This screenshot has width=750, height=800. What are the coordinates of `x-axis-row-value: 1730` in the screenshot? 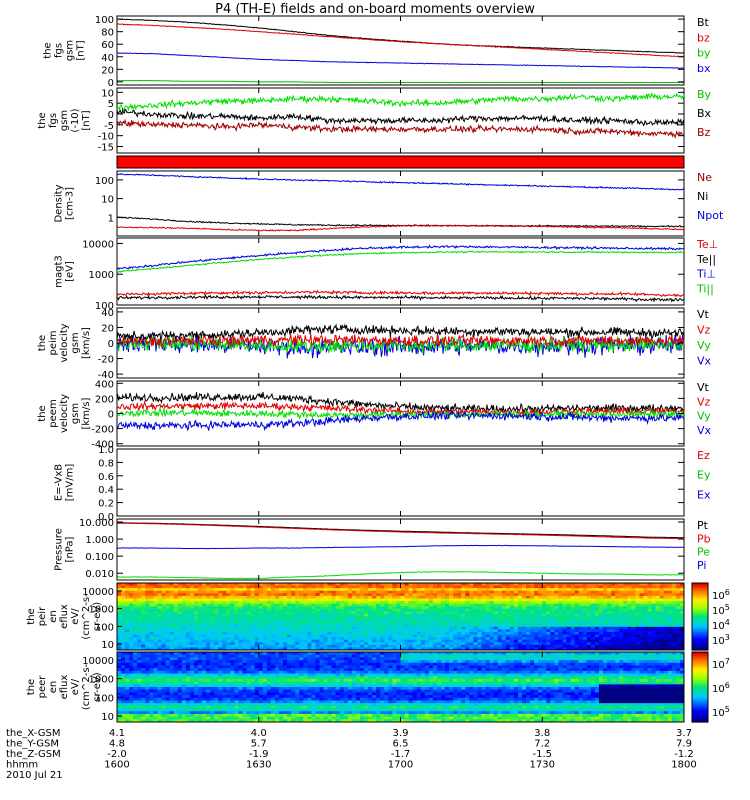 It's located at (542, 765).